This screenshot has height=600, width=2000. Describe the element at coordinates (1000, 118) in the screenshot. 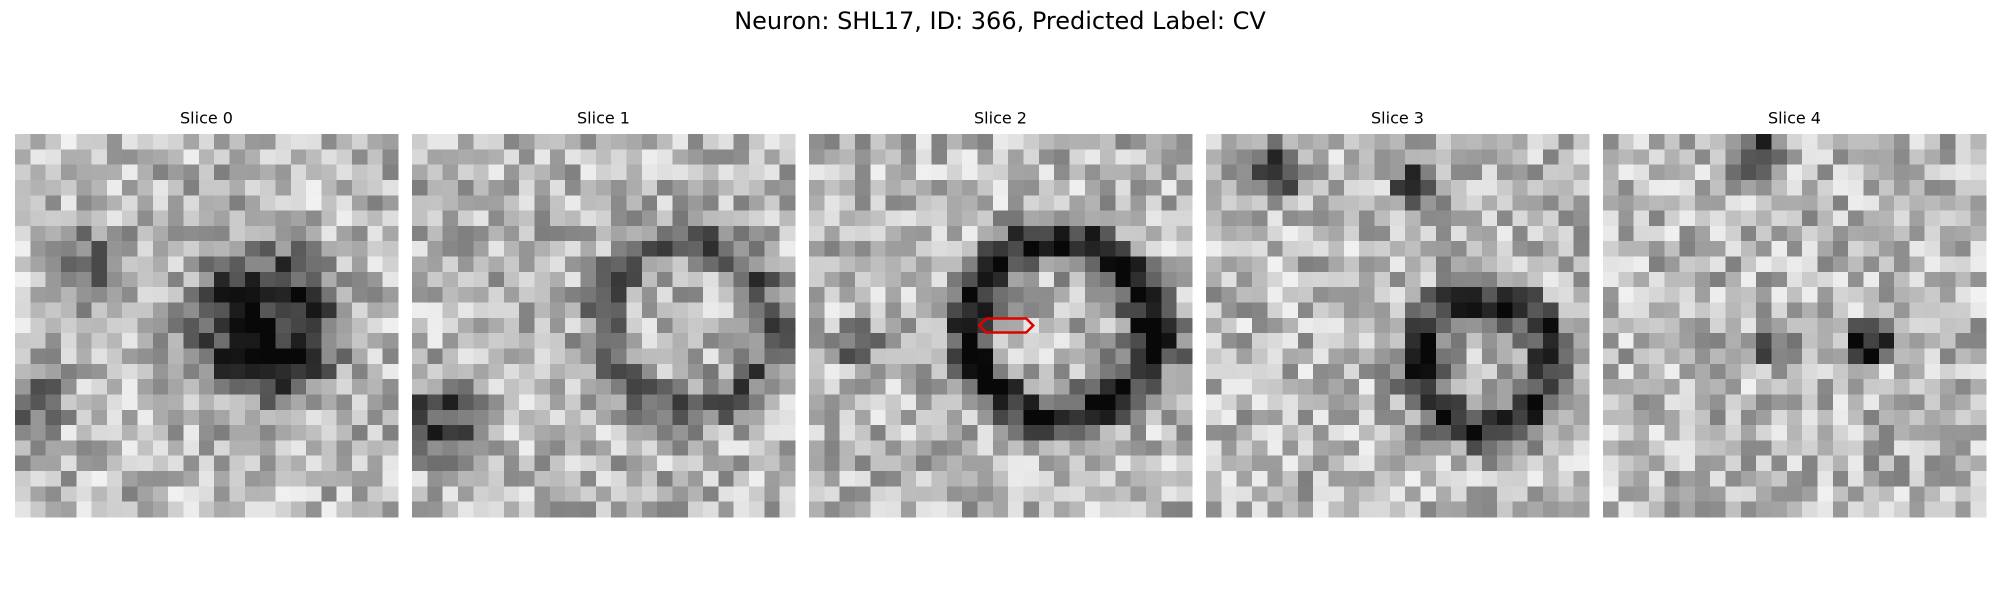

I see `panel-title: Slice 2` at that location.